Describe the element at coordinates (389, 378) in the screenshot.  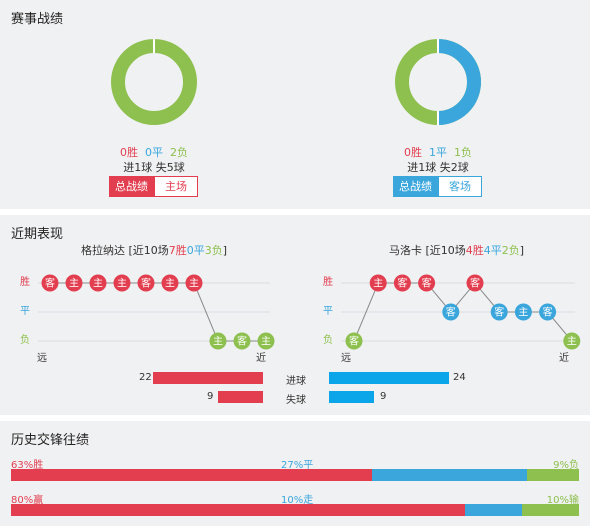
I see `right-scored-bar` at that location.